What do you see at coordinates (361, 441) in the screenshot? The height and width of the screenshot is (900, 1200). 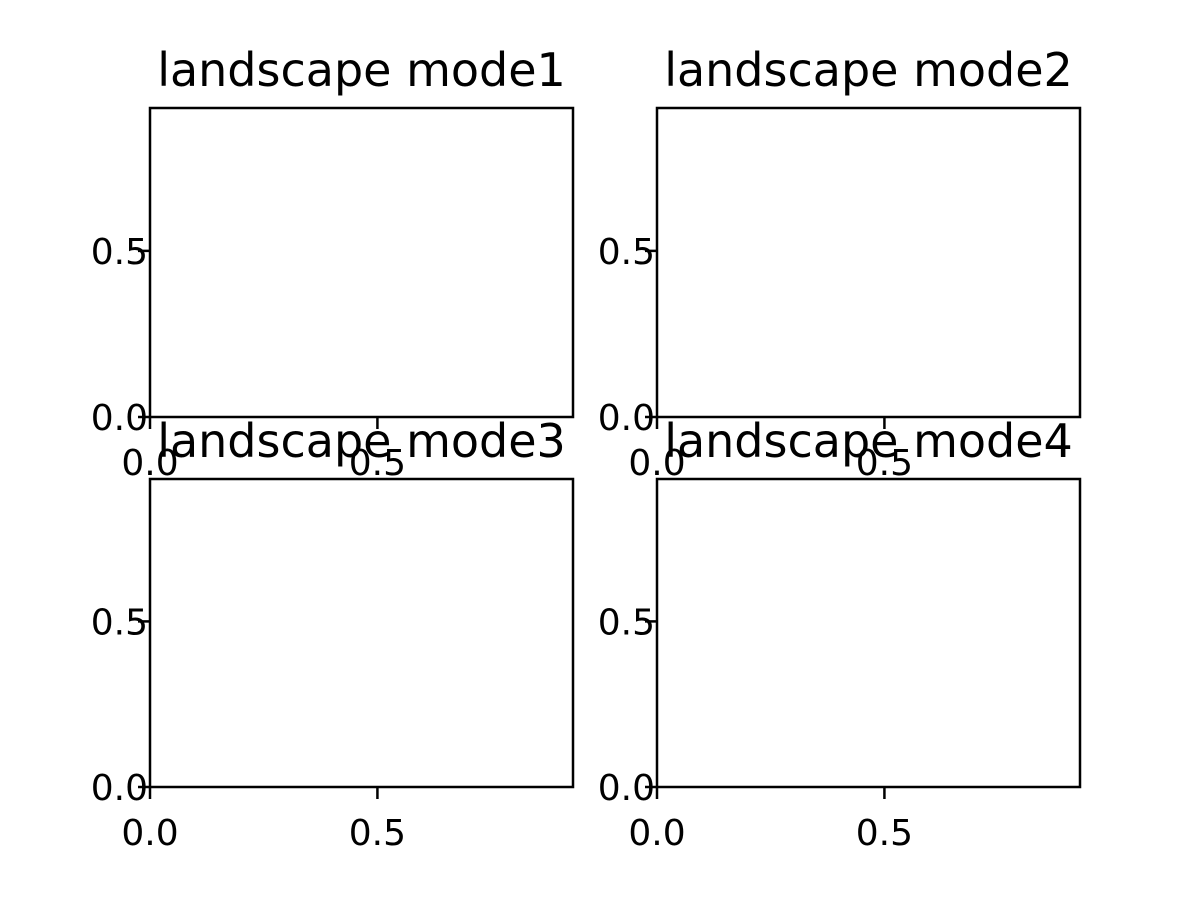 I see `subplot-title: landscape mode3` at bounding box center [361, 441].